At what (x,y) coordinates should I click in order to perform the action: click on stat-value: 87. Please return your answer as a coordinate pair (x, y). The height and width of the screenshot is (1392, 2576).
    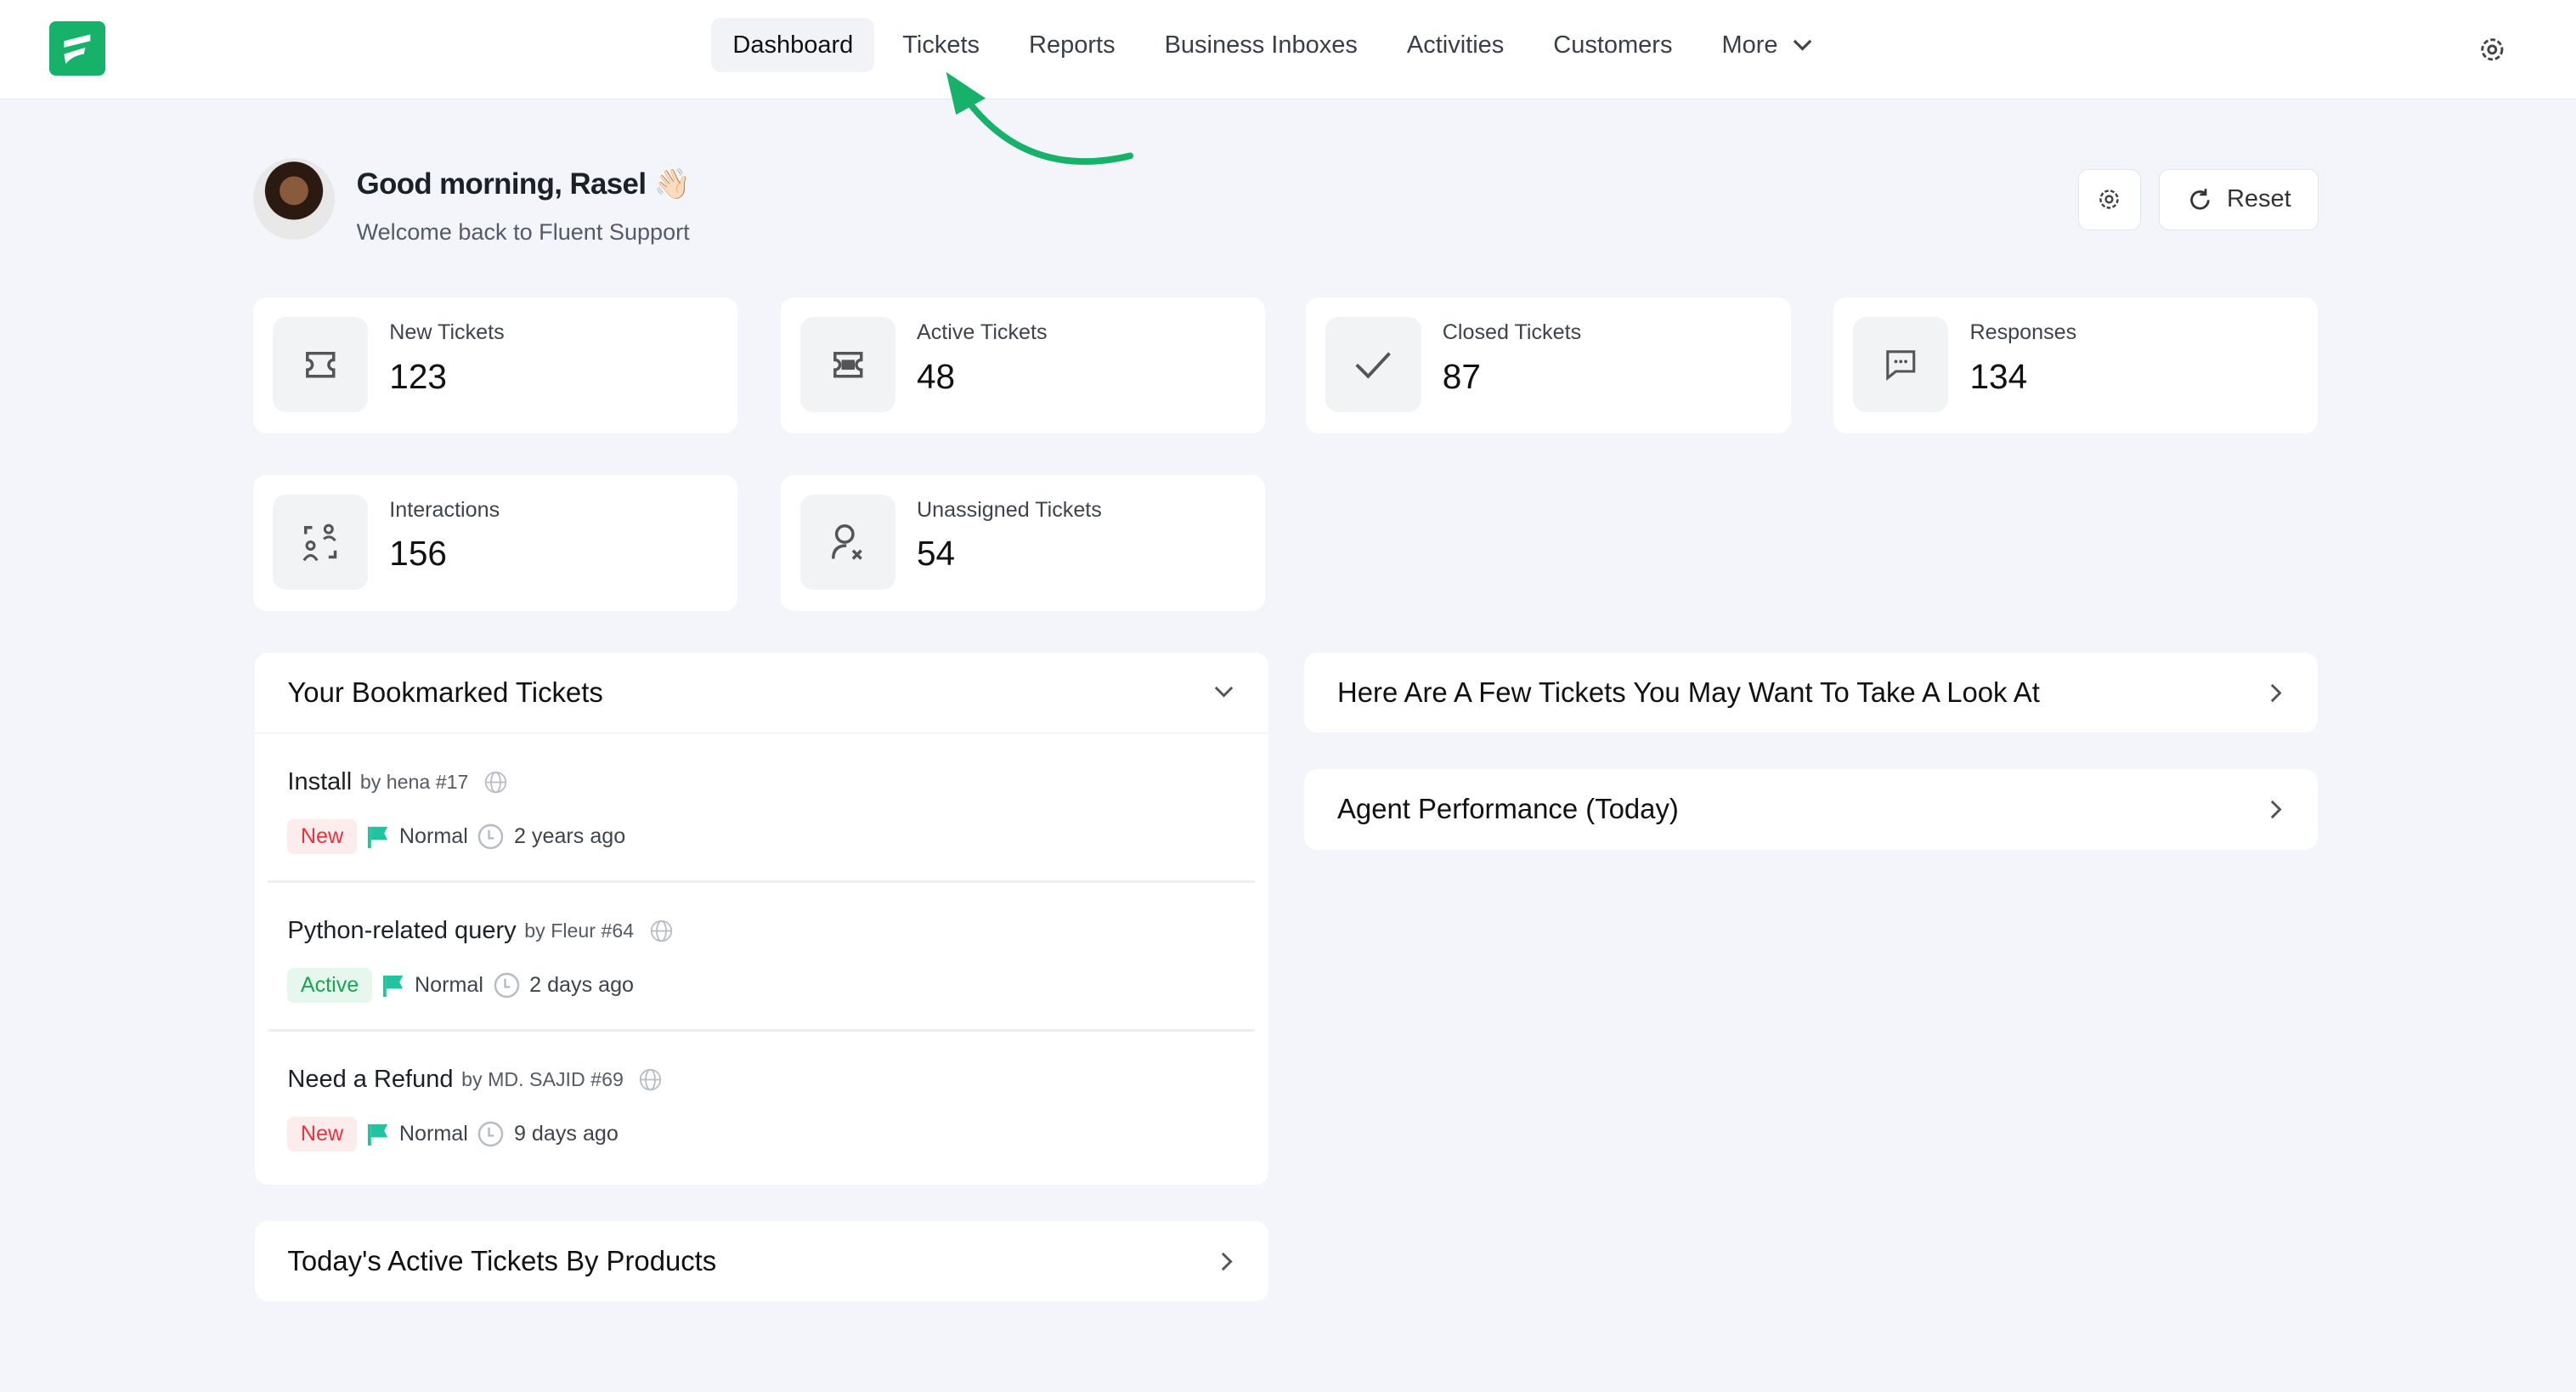
    Looking at the image, I should click on (1461, 376).